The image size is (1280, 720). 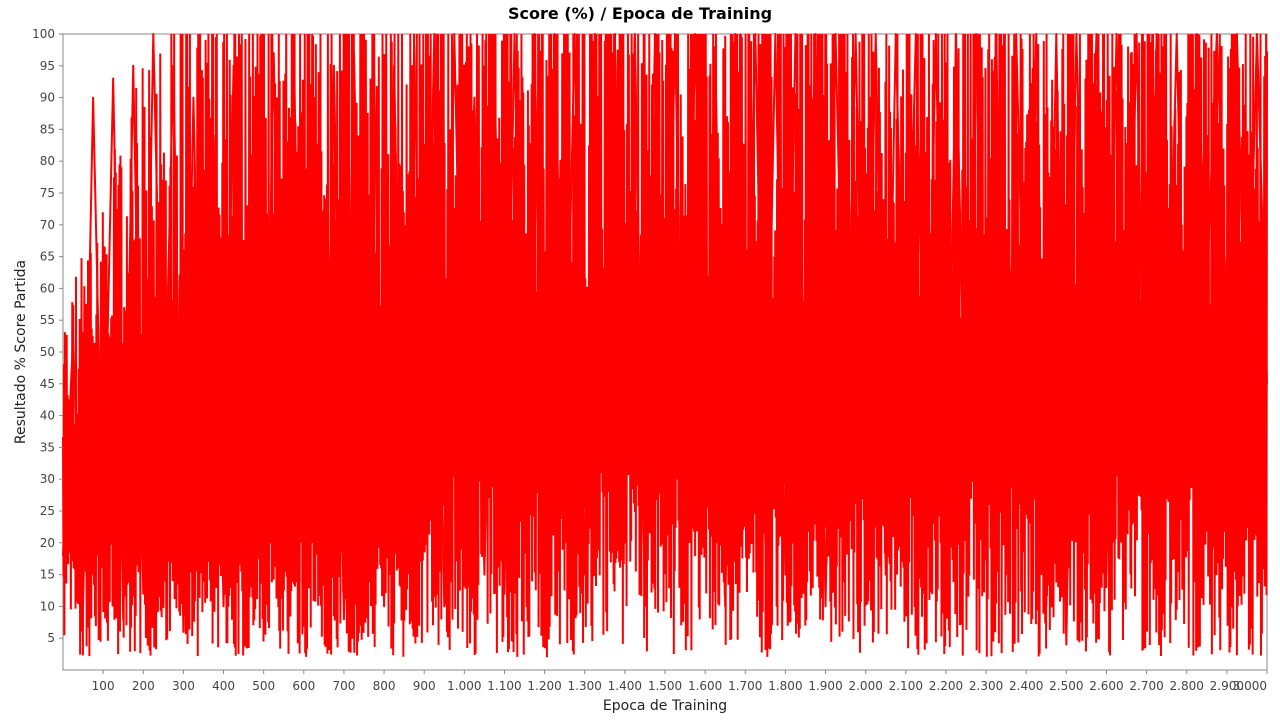 I want to click on y-tick-label: 20, so click(x=47, y=543).